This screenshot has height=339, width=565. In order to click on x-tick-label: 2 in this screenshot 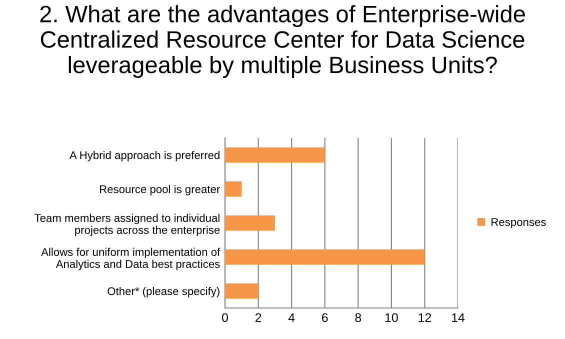, I will do `click(258, 317)`.